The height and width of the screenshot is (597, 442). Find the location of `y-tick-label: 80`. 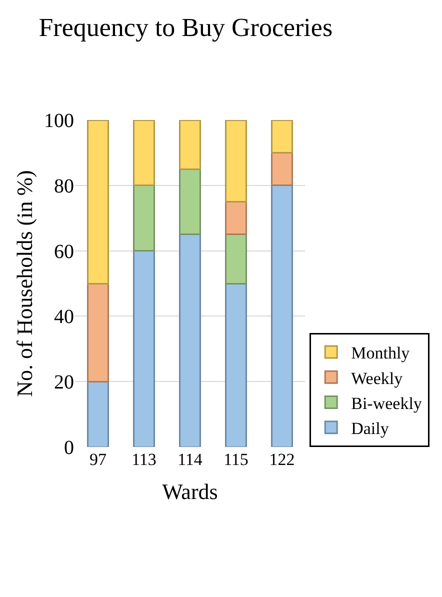

y-tick-label: 80 is located at coordinates (64, 186).